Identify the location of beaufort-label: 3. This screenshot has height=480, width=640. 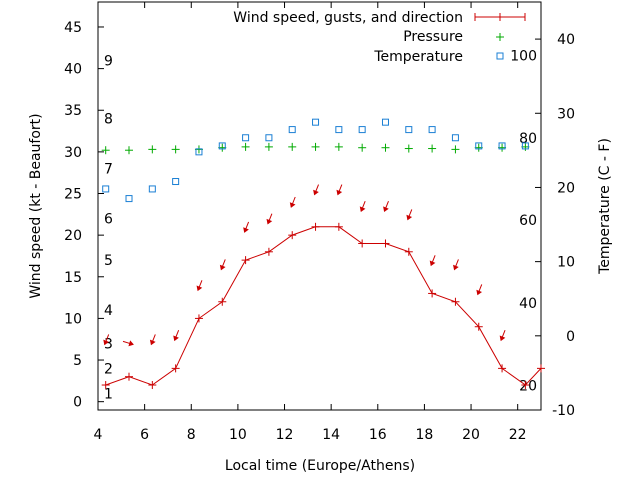
(108, 344).